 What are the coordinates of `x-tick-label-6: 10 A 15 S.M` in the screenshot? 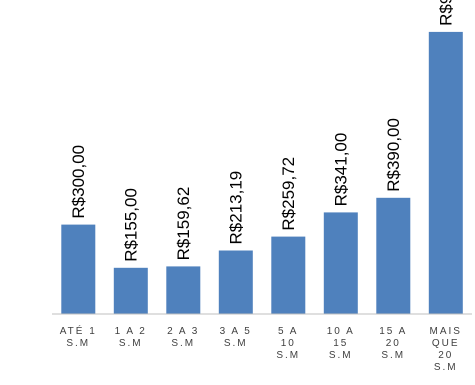 It's located at (341, 343).